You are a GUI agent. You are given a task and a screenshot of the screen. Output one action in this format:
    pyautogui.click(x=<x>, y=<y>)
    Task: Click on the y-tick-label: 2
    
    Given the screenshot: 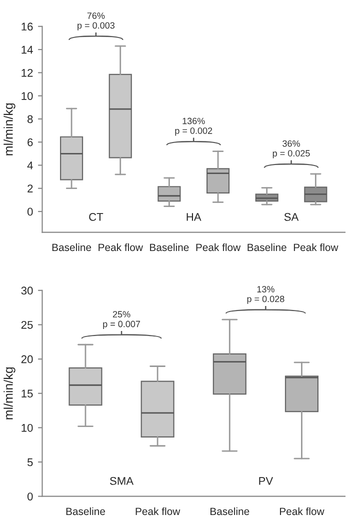 What is the action you would take?
    pyautogui.click(x=30, y=188)
    